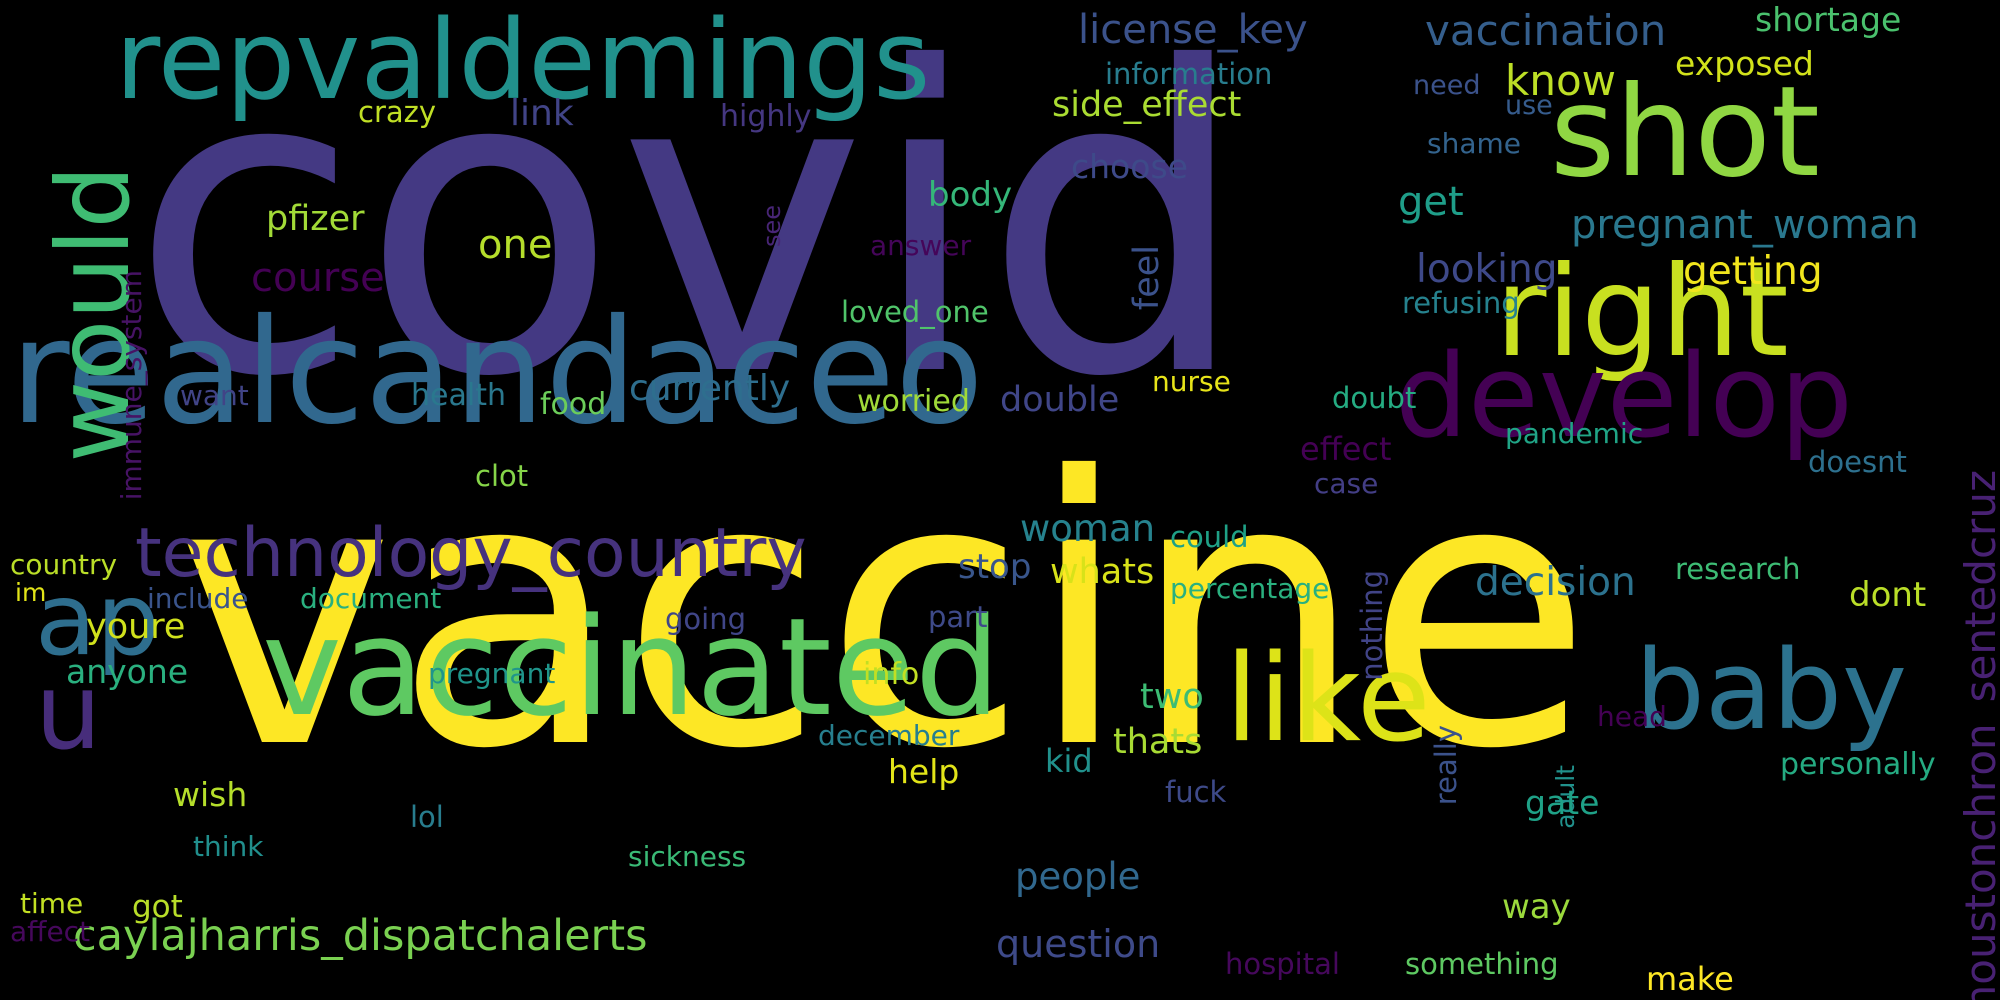 The image size is (2000, 1000). What do you see at coordinates (371, 598) in the screenshot?
I see `word-document: document` at bounding box center [371, 598].